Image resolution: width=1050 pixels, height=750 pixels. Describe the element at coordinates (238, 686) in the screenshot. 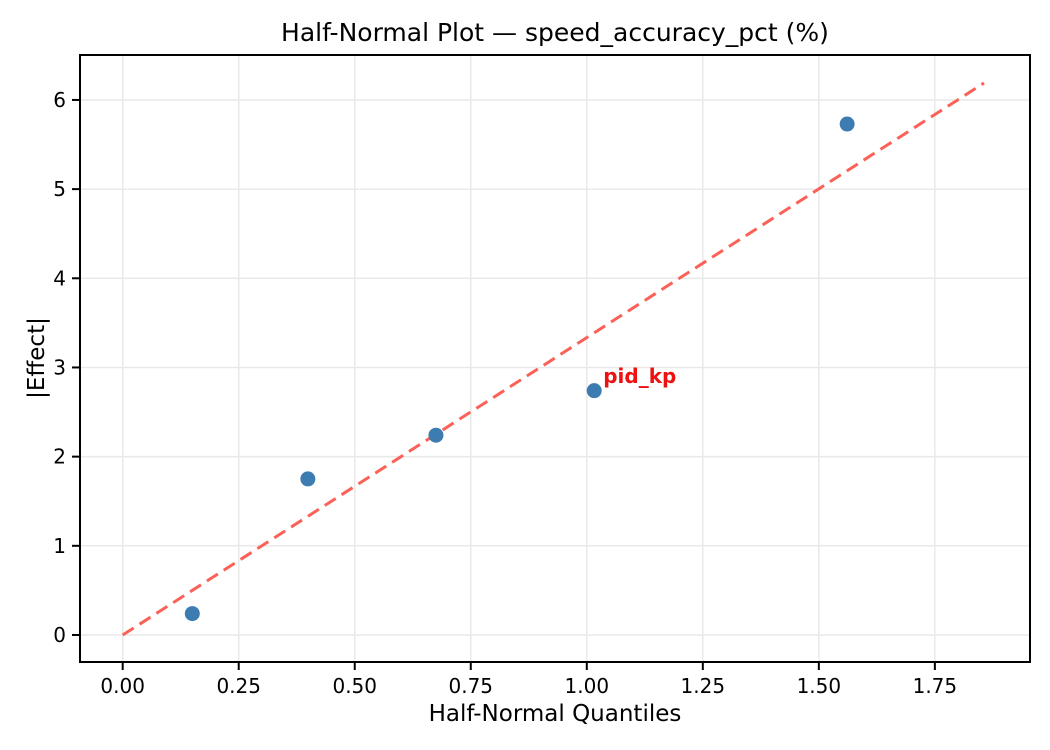

I see `x-tick-label: 0.25` at that location.